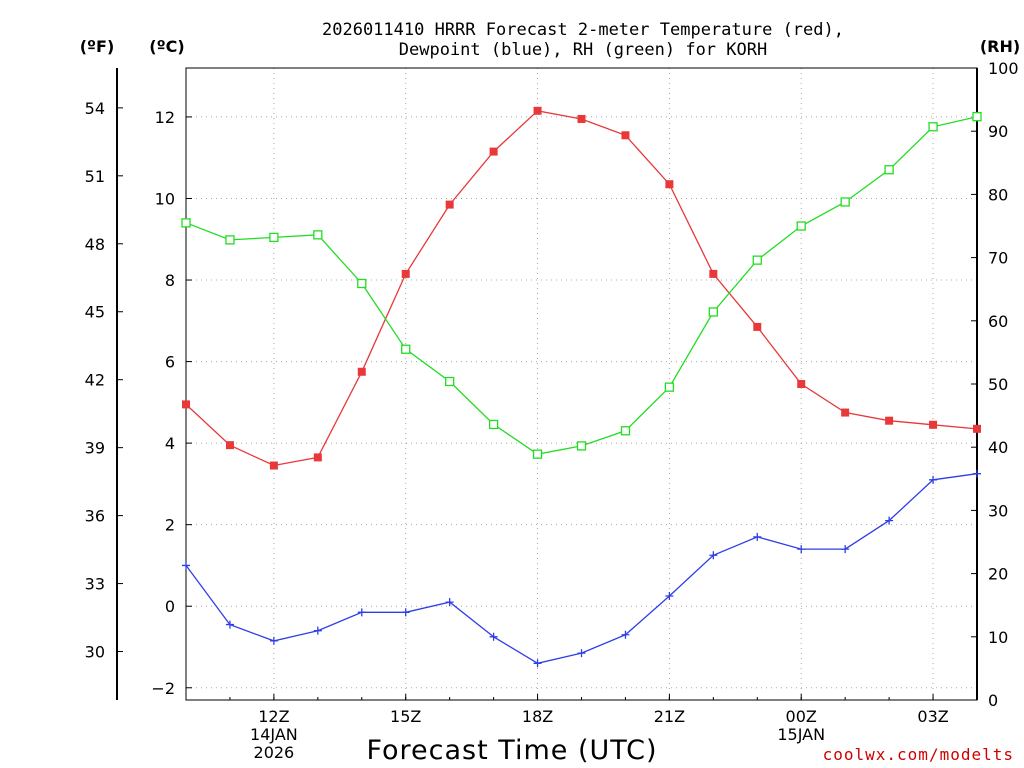 Image resolution: width=1024 pixels, height=768 pixels. What do you see at coordinates (163, 688) in the screenshot?
I see `celsius-tick-label: −2` at bounding box center [163, 688].